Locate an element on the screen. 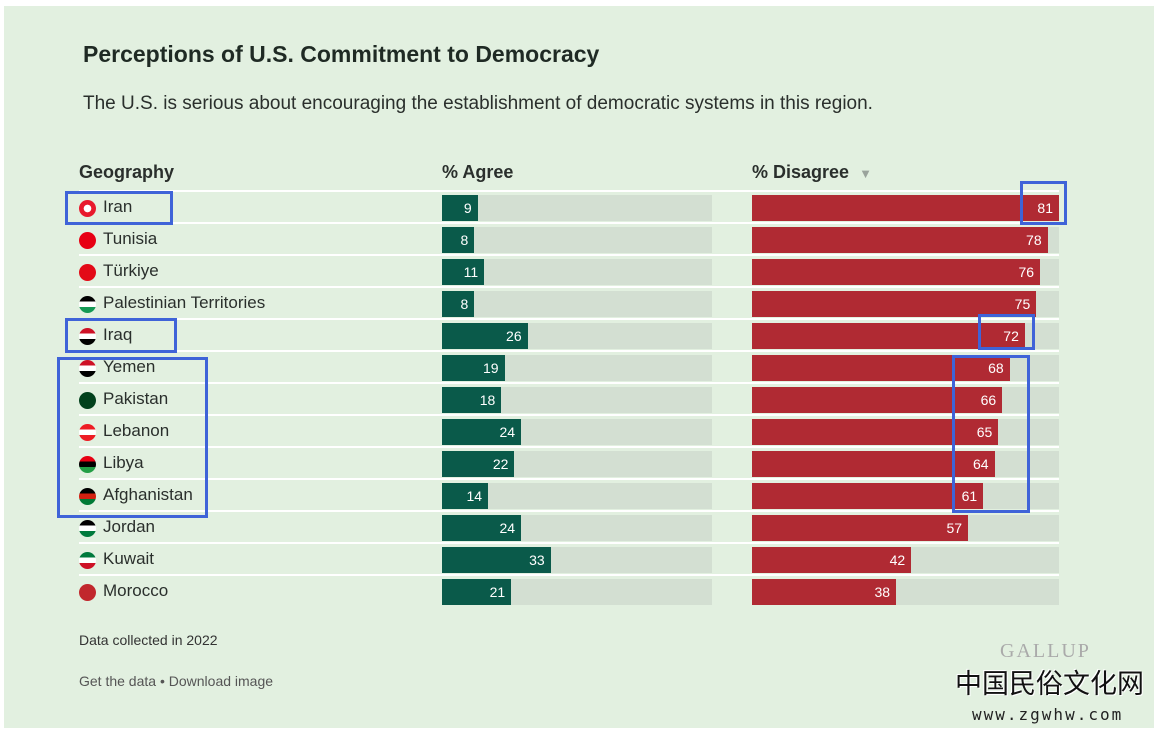 Image resolution: width=1158 pixels, height=732 pixels. table-row: Jordan 24 57 is located at coordinates (569, 526).